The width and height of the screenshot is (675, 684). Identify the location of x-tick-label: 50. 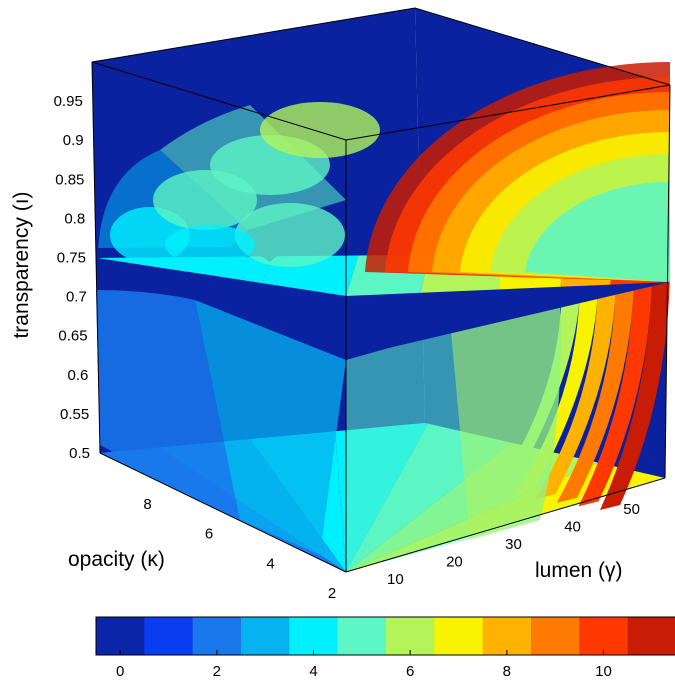
(631, 509).